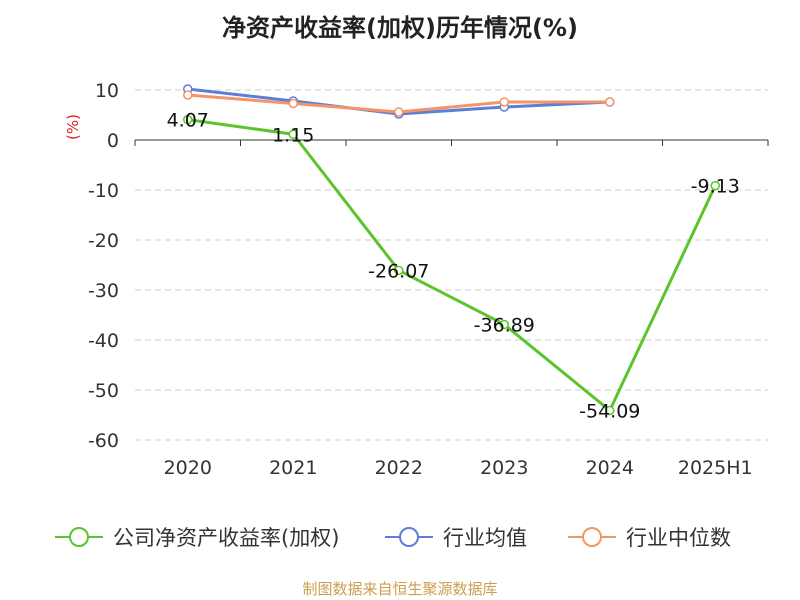 Image resolution: width=800 pixels, height=600 pixels. I want to click on y-tick-label: -40, so click(103, 341).